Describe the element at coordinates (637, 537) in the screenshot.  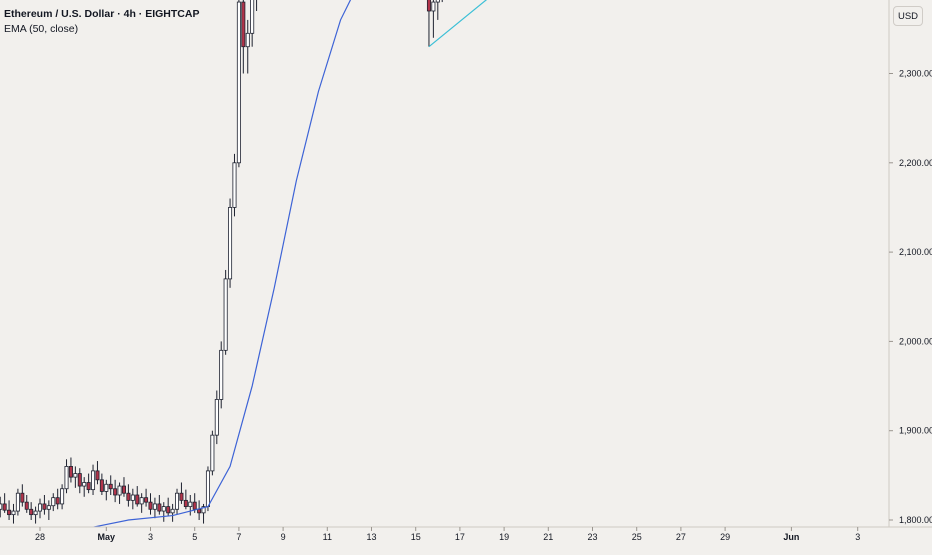
I see `x-tick-label: 25` at that location.